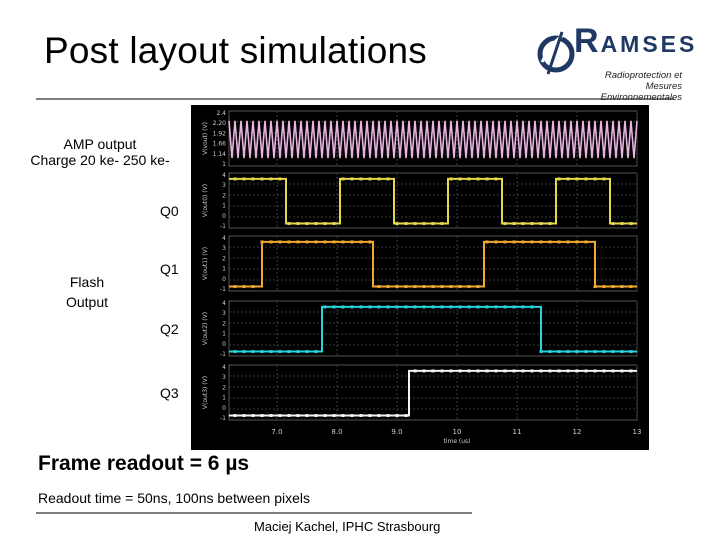 This screenshot has height=540, width=720. I want to click on y-tick-1-5: -1, so click(223, 226).